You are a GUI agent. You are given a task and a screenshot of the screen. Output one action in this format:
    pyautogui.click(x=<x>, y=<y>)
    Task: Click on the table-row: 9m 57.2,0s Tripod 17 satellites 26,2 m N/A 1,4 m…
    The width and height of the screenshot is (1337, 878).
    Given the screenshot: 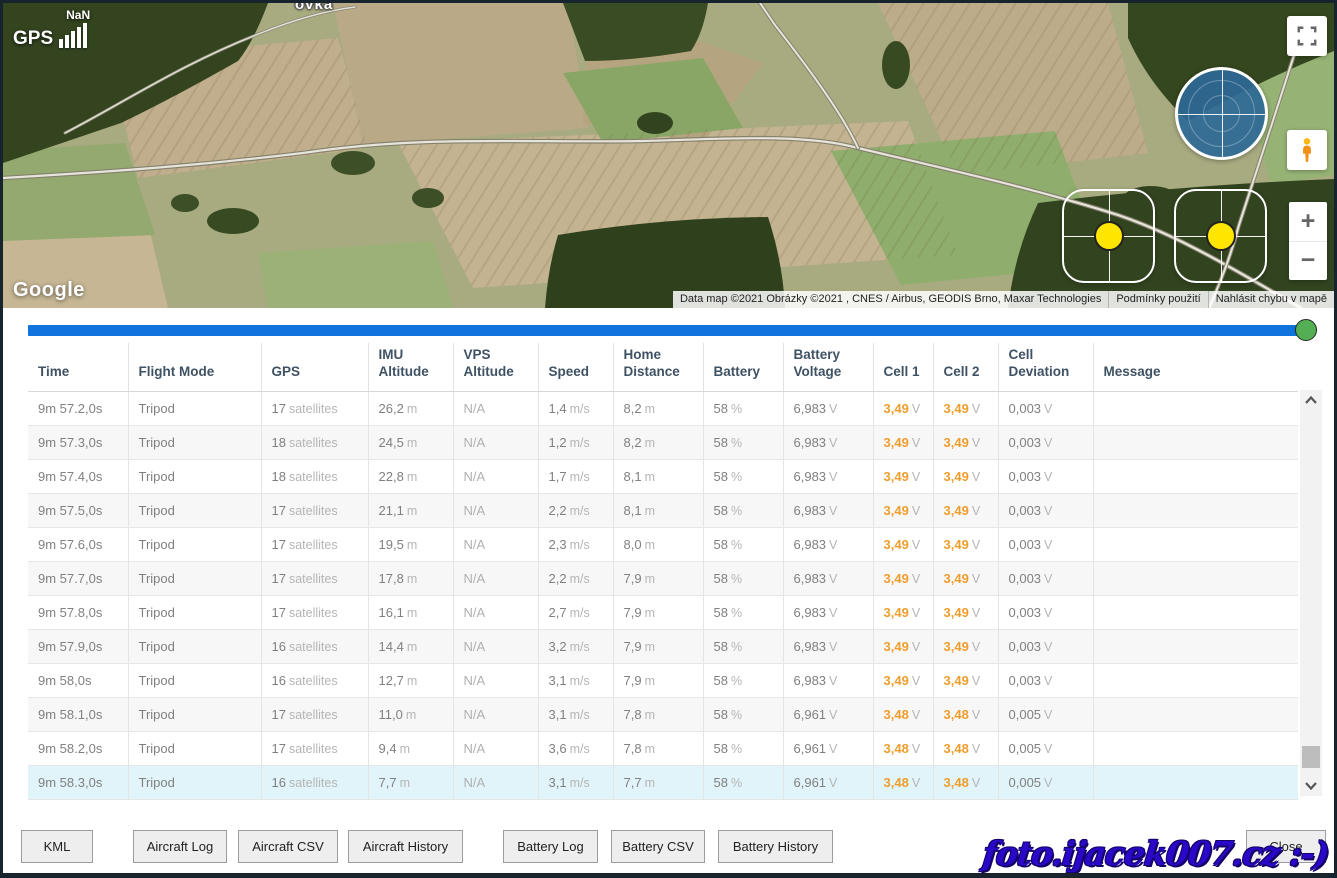 What is the action you would take?
    pyautogui.click(x=663, y=408)
    